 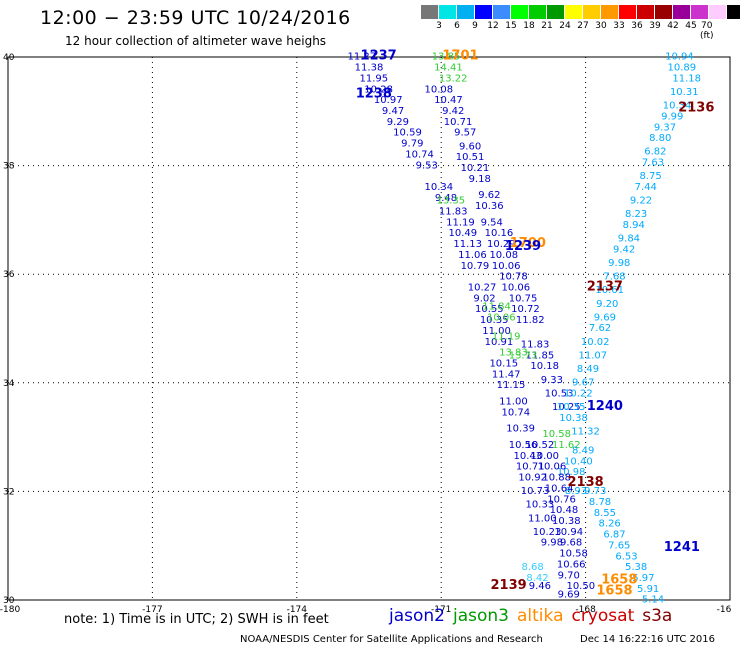 I want to click on swh-value-label: 7.65, so click(x=619, y=545).